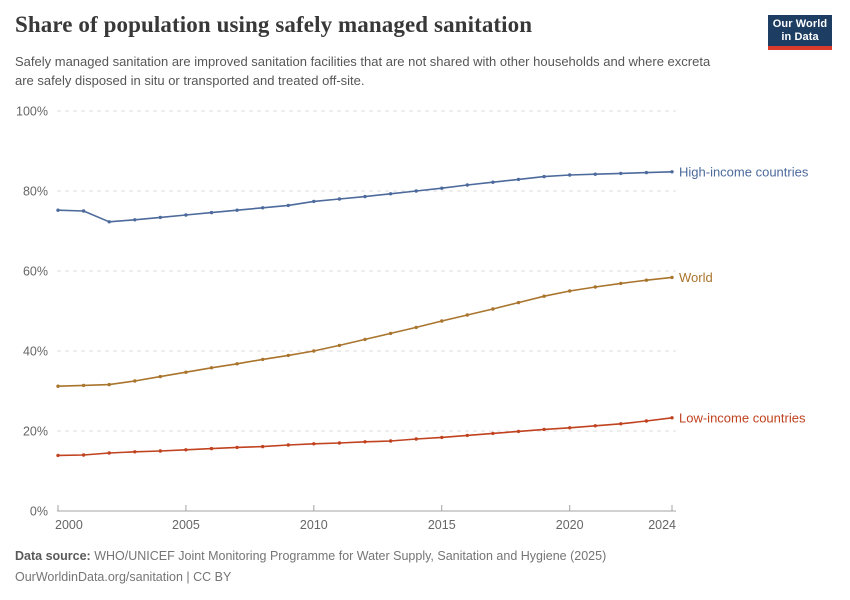  Describe the element at coordinates (314, 525) in the screenshot. I see `x-tick-label: 2010` at that location.